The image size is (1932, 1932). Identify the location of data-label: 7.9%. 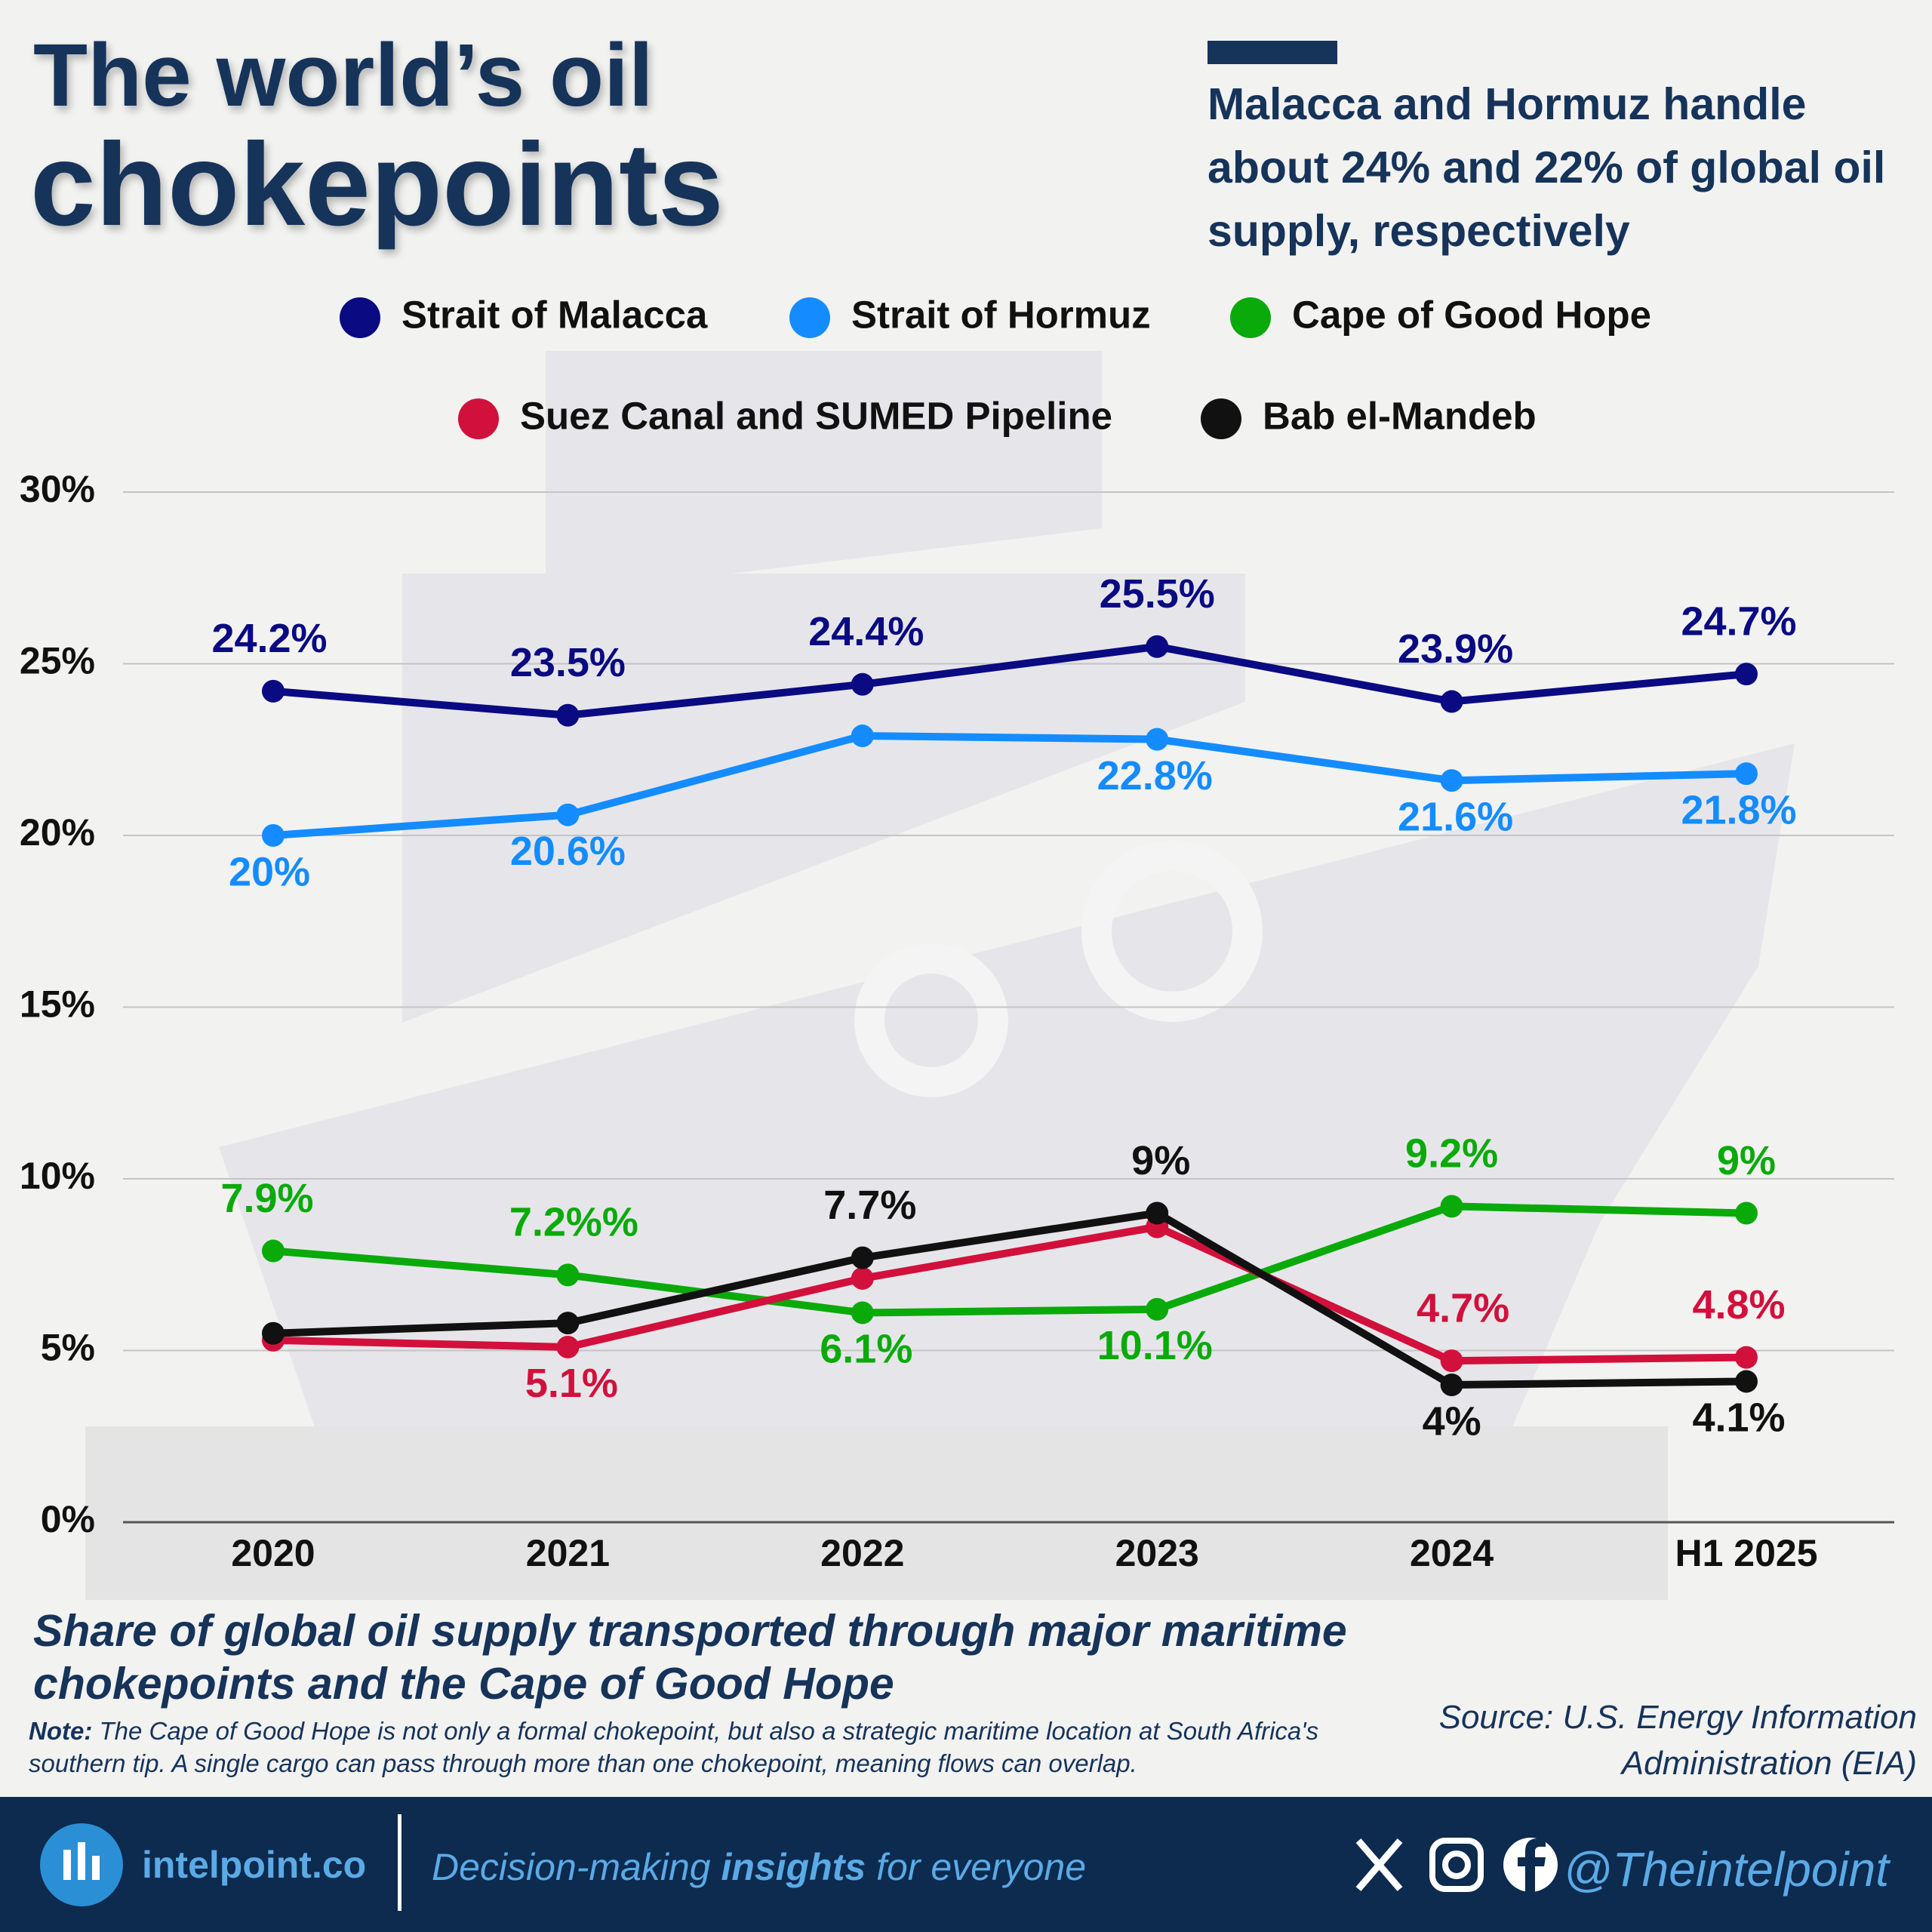
(266, 1198).